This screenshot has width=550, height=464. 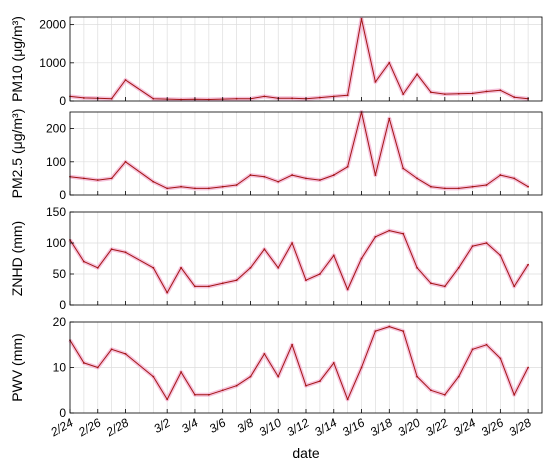 I want to click on x-tick-label: 3/12, so click(x=298, y=427).